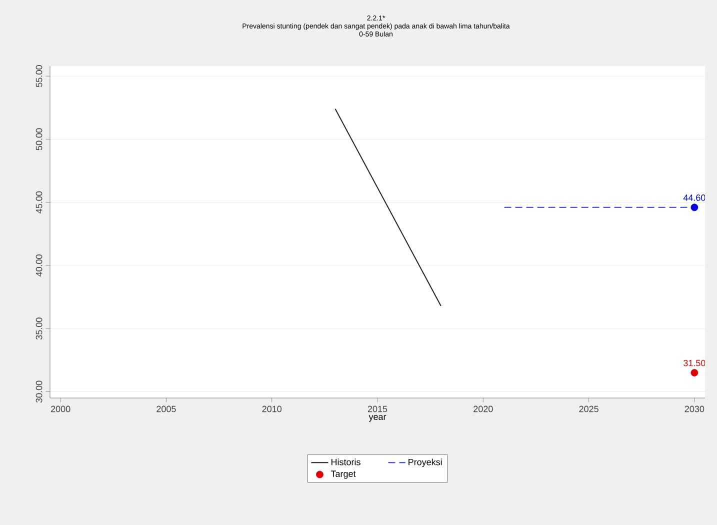 The height and width of the screenshot is (525, 717). Describe the element at coordinates (695, 363) in the screenshot. I see `data-label: 31.50` at that location.